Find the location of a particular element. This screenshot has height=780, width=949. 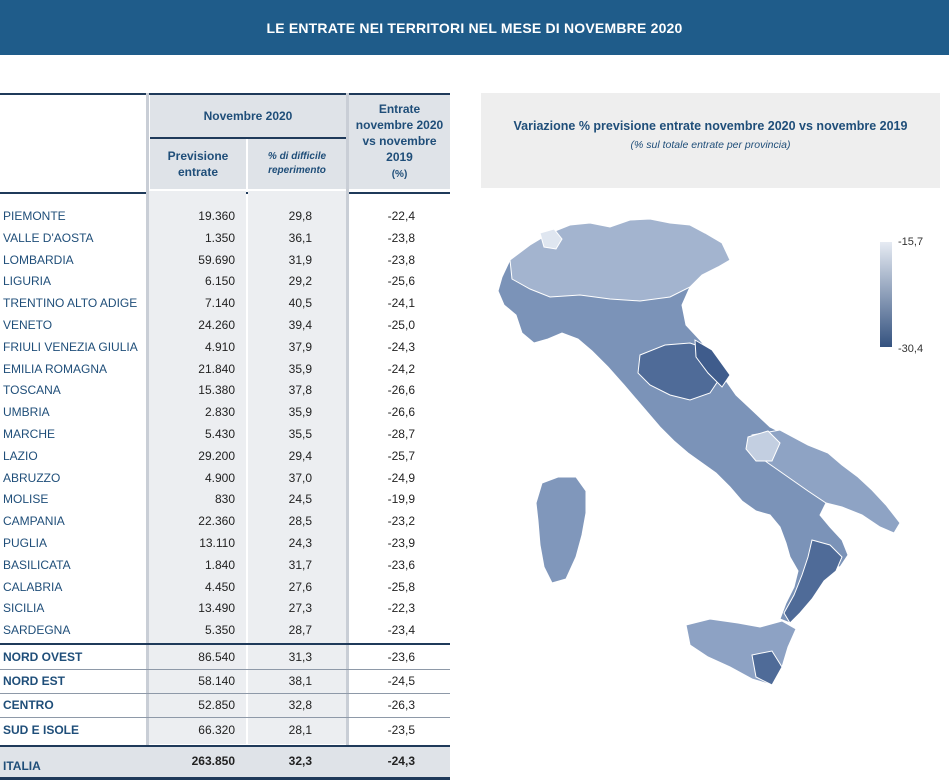

area-row: NORD OVEST 86.540 31,3 -23,6 is located at coordinates (225, 657).